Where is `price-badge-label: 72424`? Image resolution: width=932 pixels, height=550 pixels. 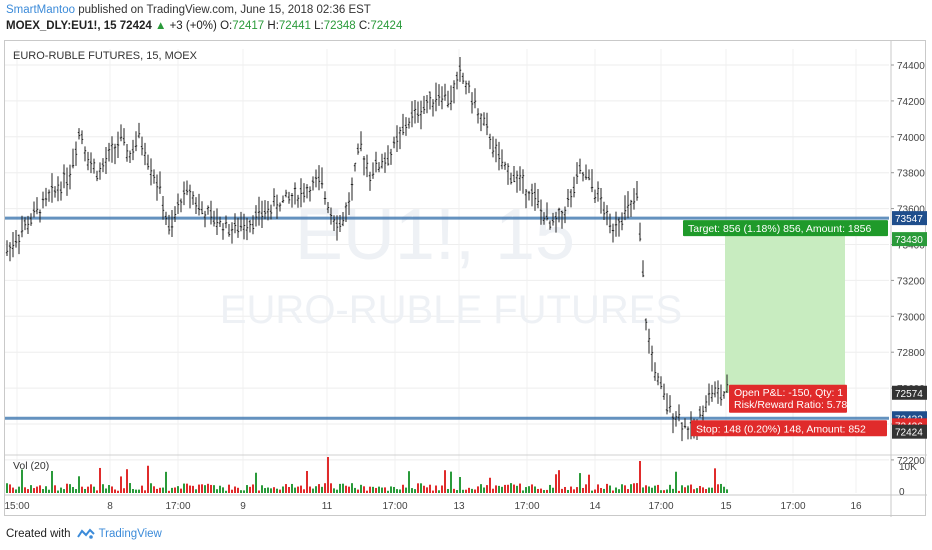
price-badge-label: 72424 is located at coordinates (909, 433).